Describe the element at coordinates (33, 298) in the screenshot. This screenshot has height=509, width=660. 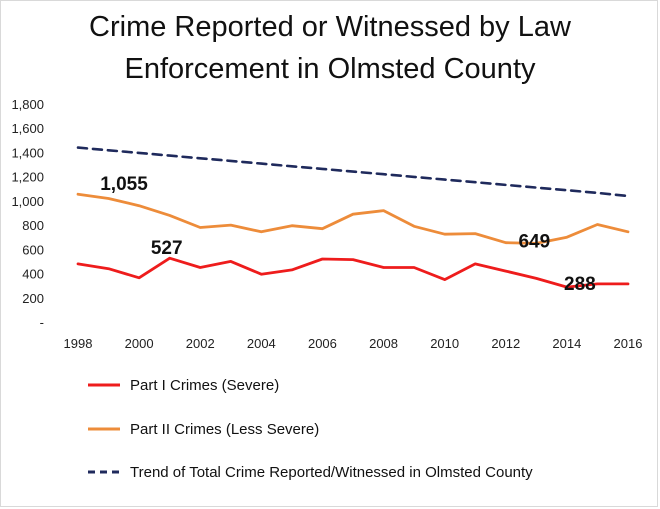
I see `y-tick-label: 200` at that location.